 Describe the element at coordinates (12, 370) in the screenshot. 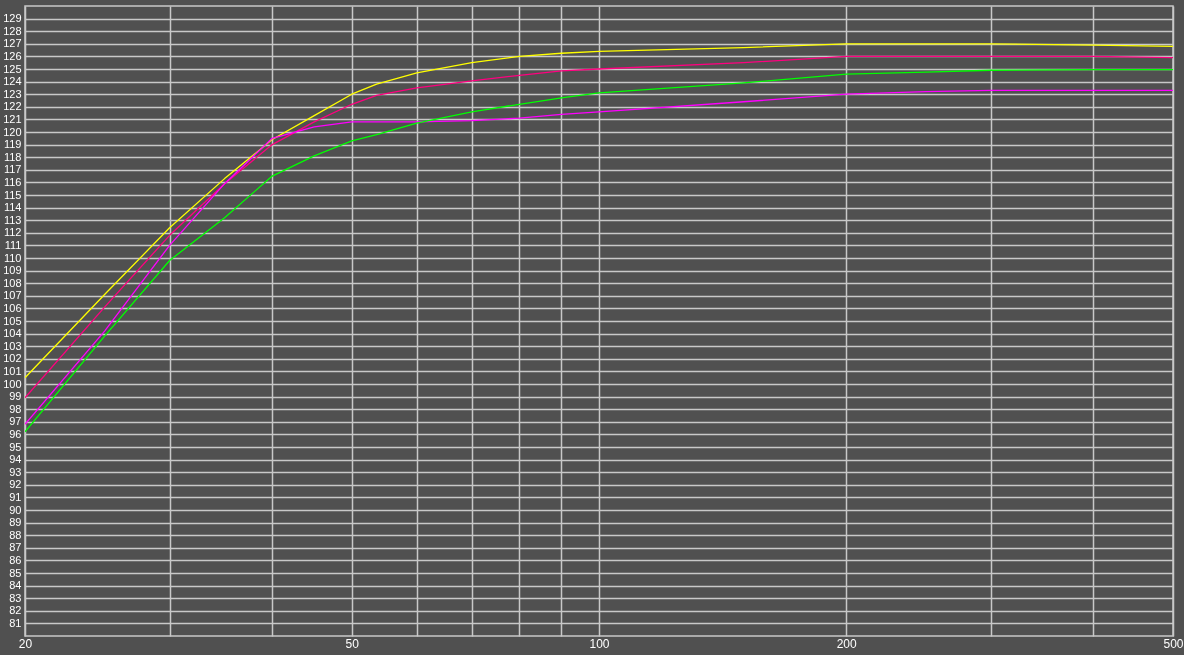

I see `y-tick-label: 101` at that location.